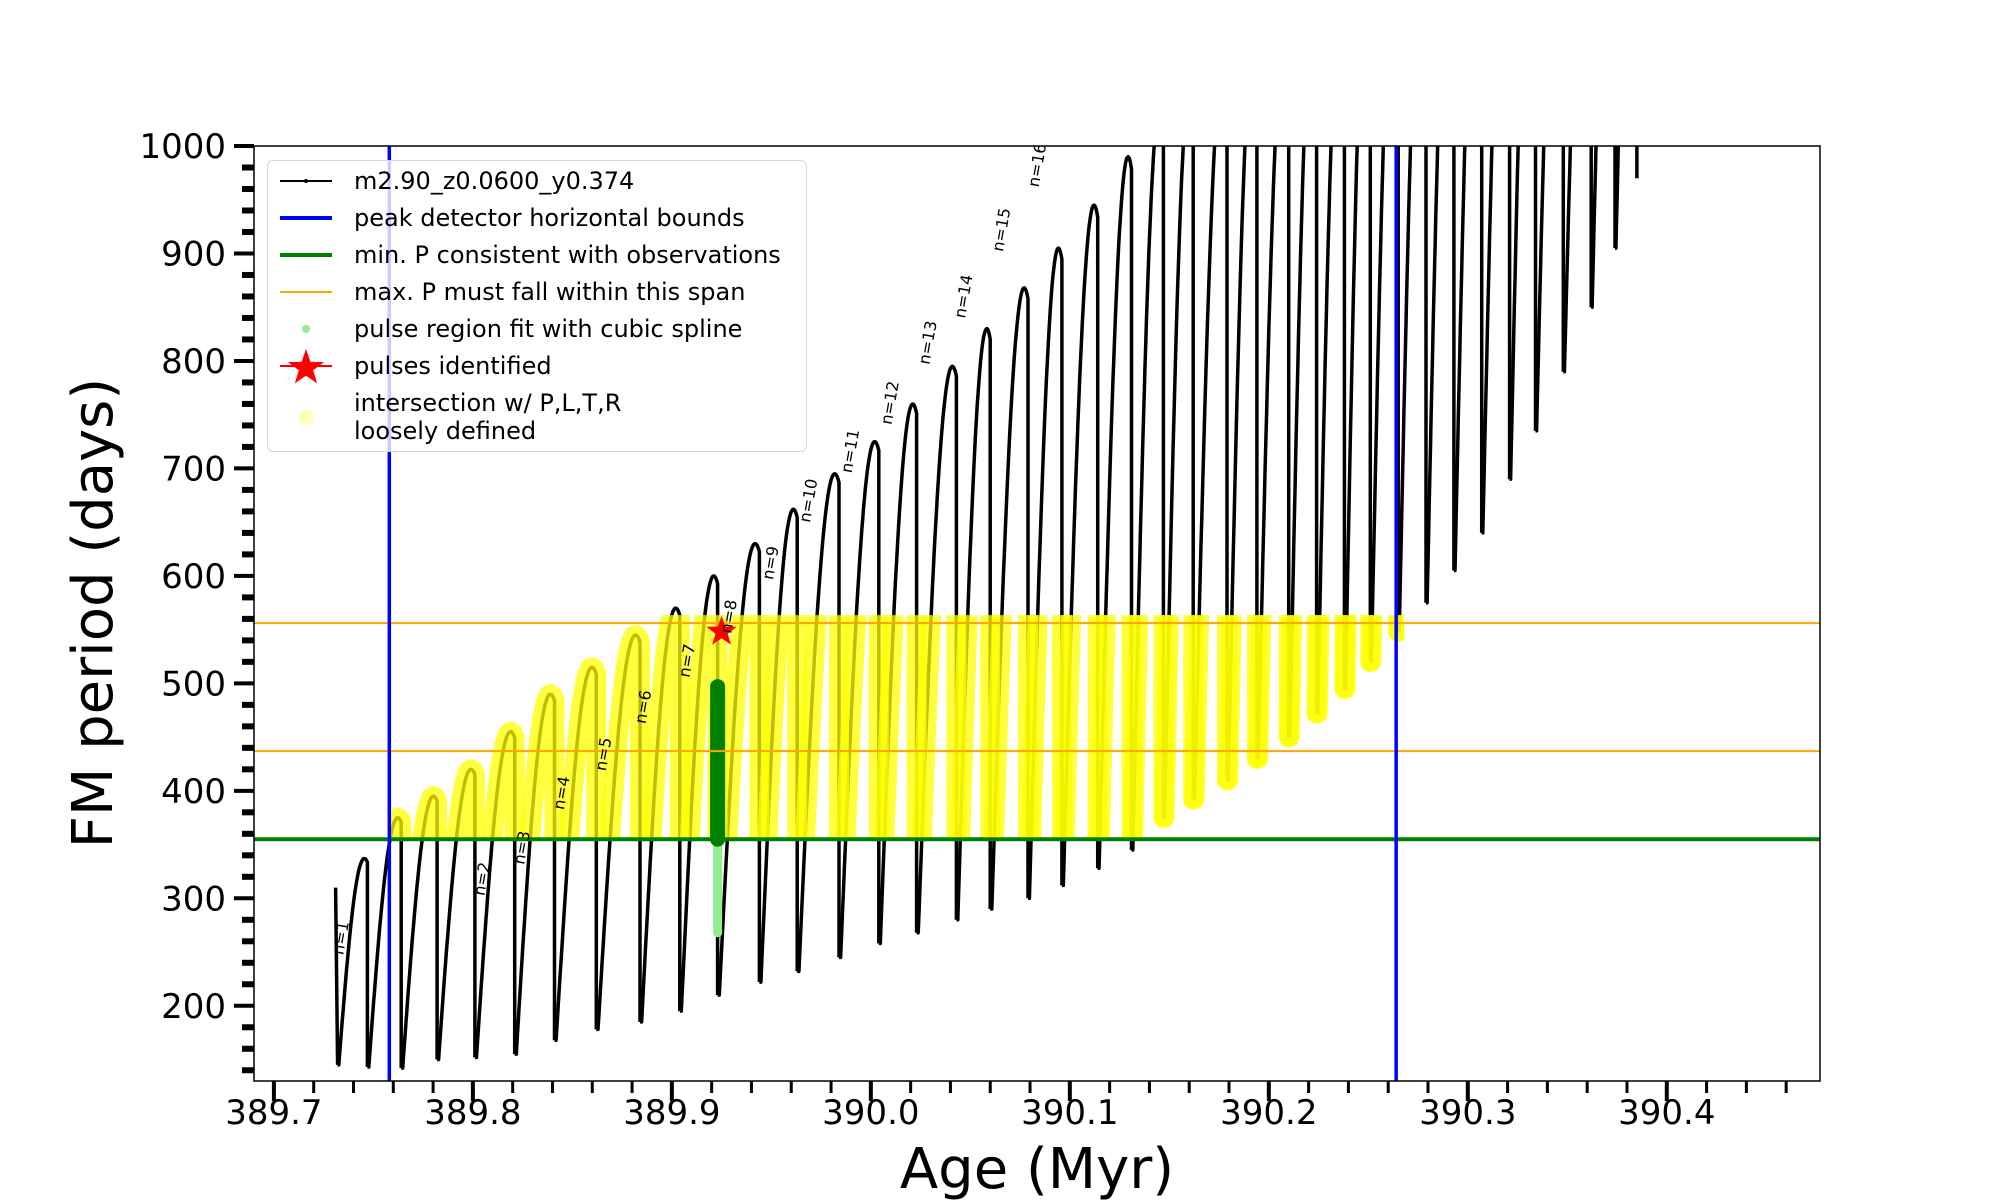 The width and height of the screenshot is (2000, 1200). Describe the element at coordinates (182, 147) in the screenshot. I see `y-tick-label: 1000` at that location.